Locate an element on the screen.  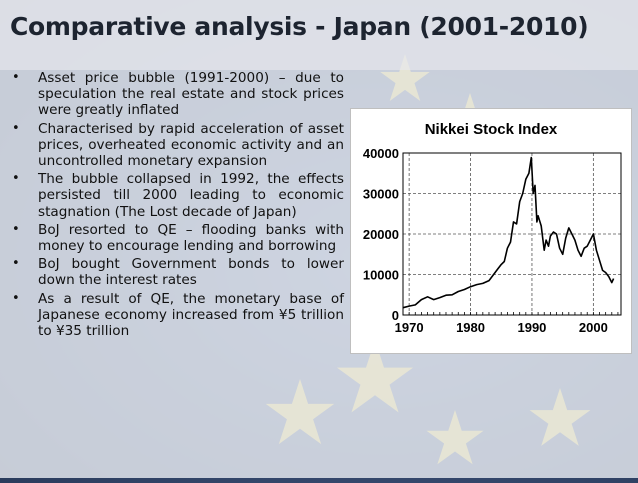
series-line is located at coordinates (508, 232).